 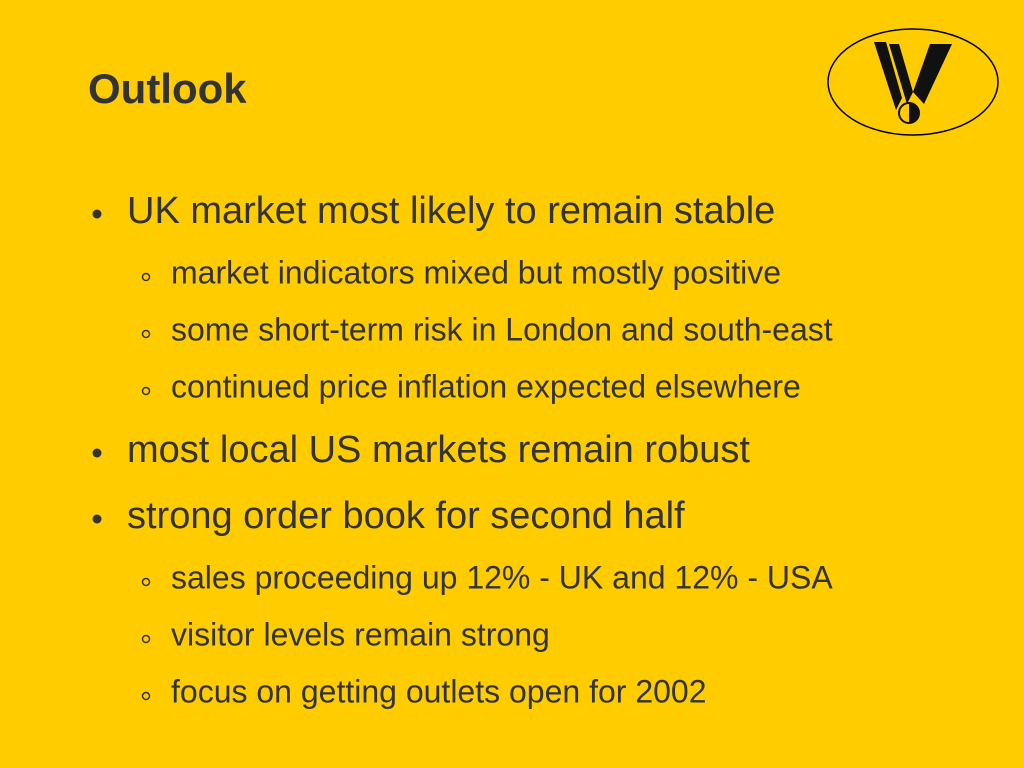 I want to click on logo, so click(x=913, y=82).